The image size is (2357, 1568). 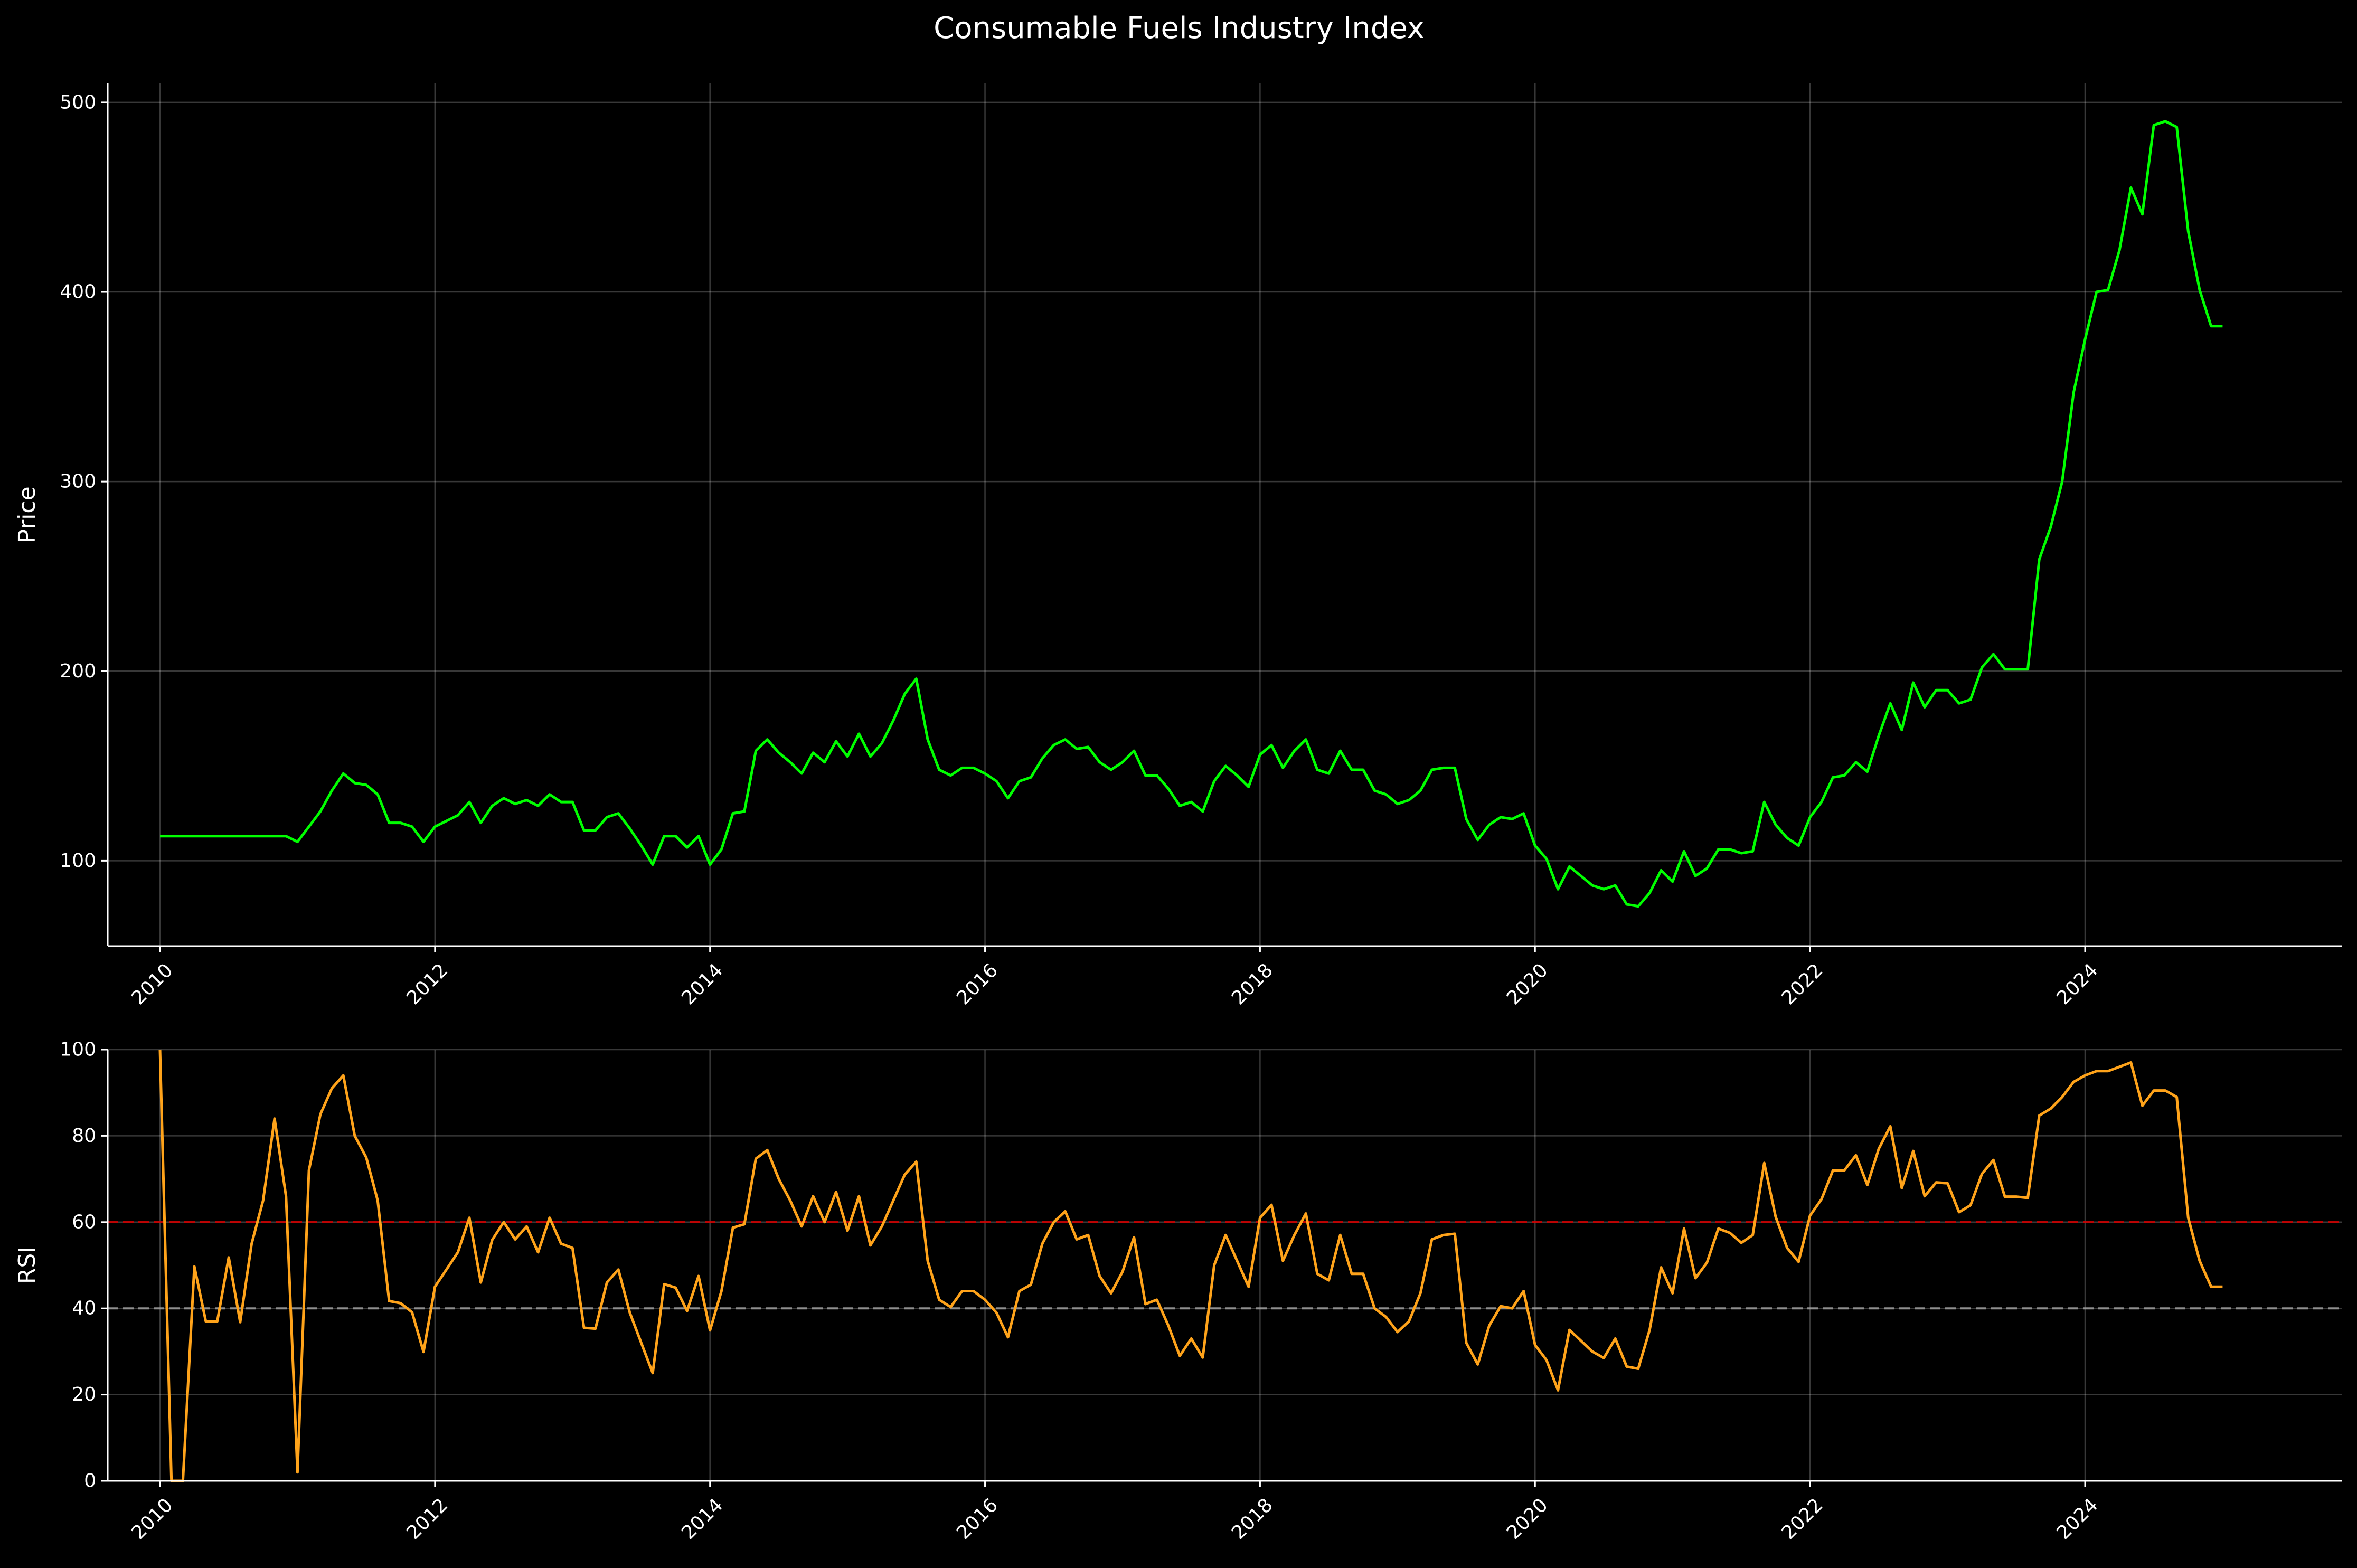 I want to click on price-y-tick-label: 400, so click(x=78, y=292).